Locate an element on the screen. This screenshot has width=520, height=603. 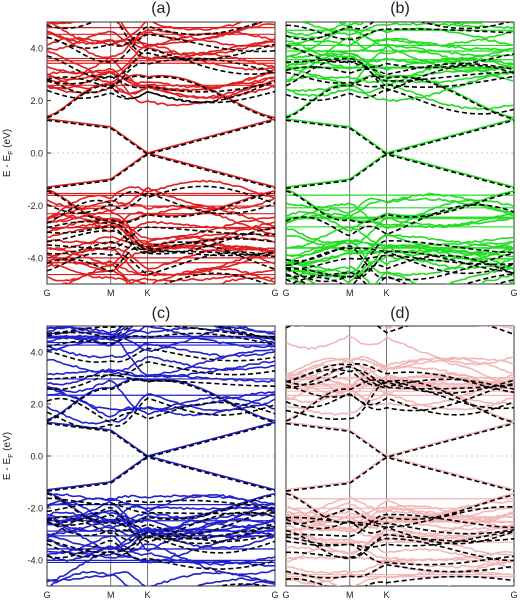
panel-title: (a) is located at coordinates (161, 8).